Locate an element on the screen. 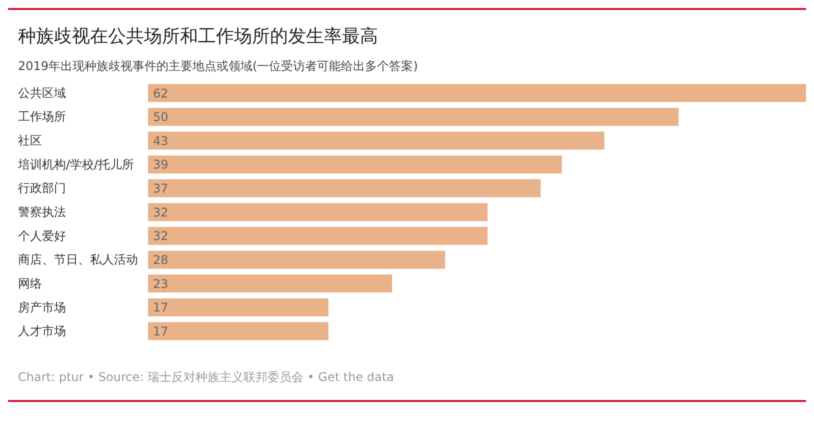  chart-title: 种族歧视在公共场所和工作场所的发生率最高 is located at coordinates (198, 36).